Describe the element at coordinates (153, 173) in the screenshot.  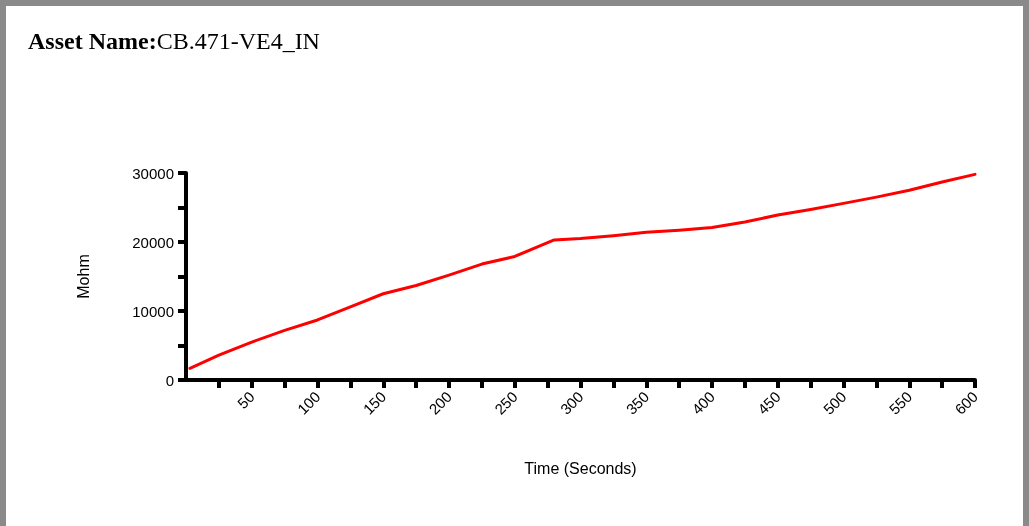
I see `y-tick-label: 30000` at that location.